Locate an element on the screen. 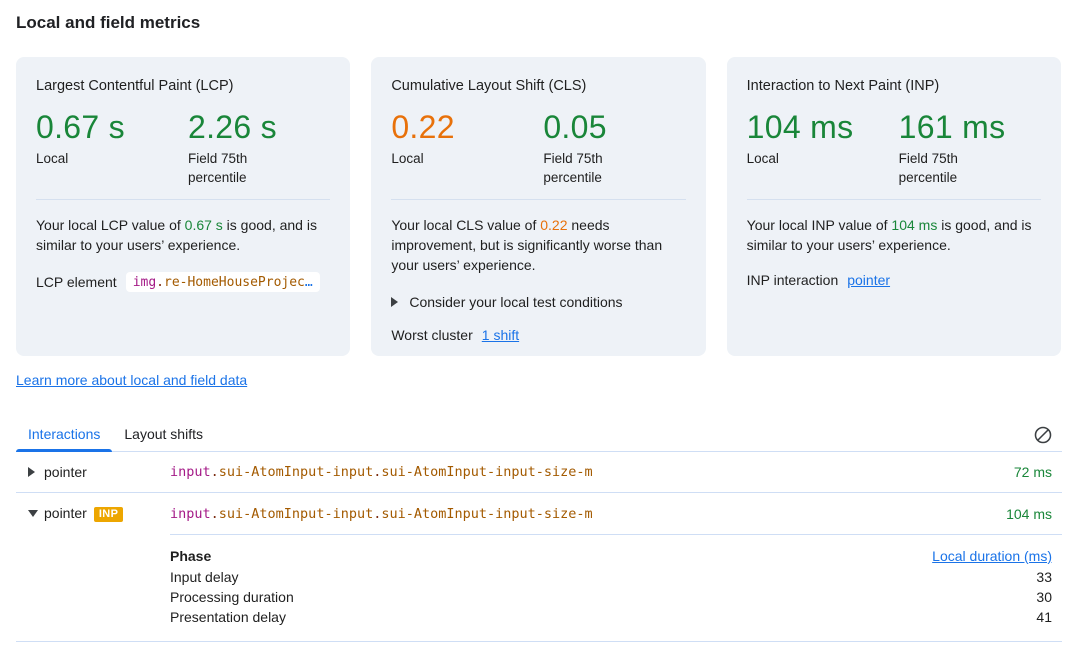 The image size is (1078, 657). block-icon is located at coordinates (1043, 435).